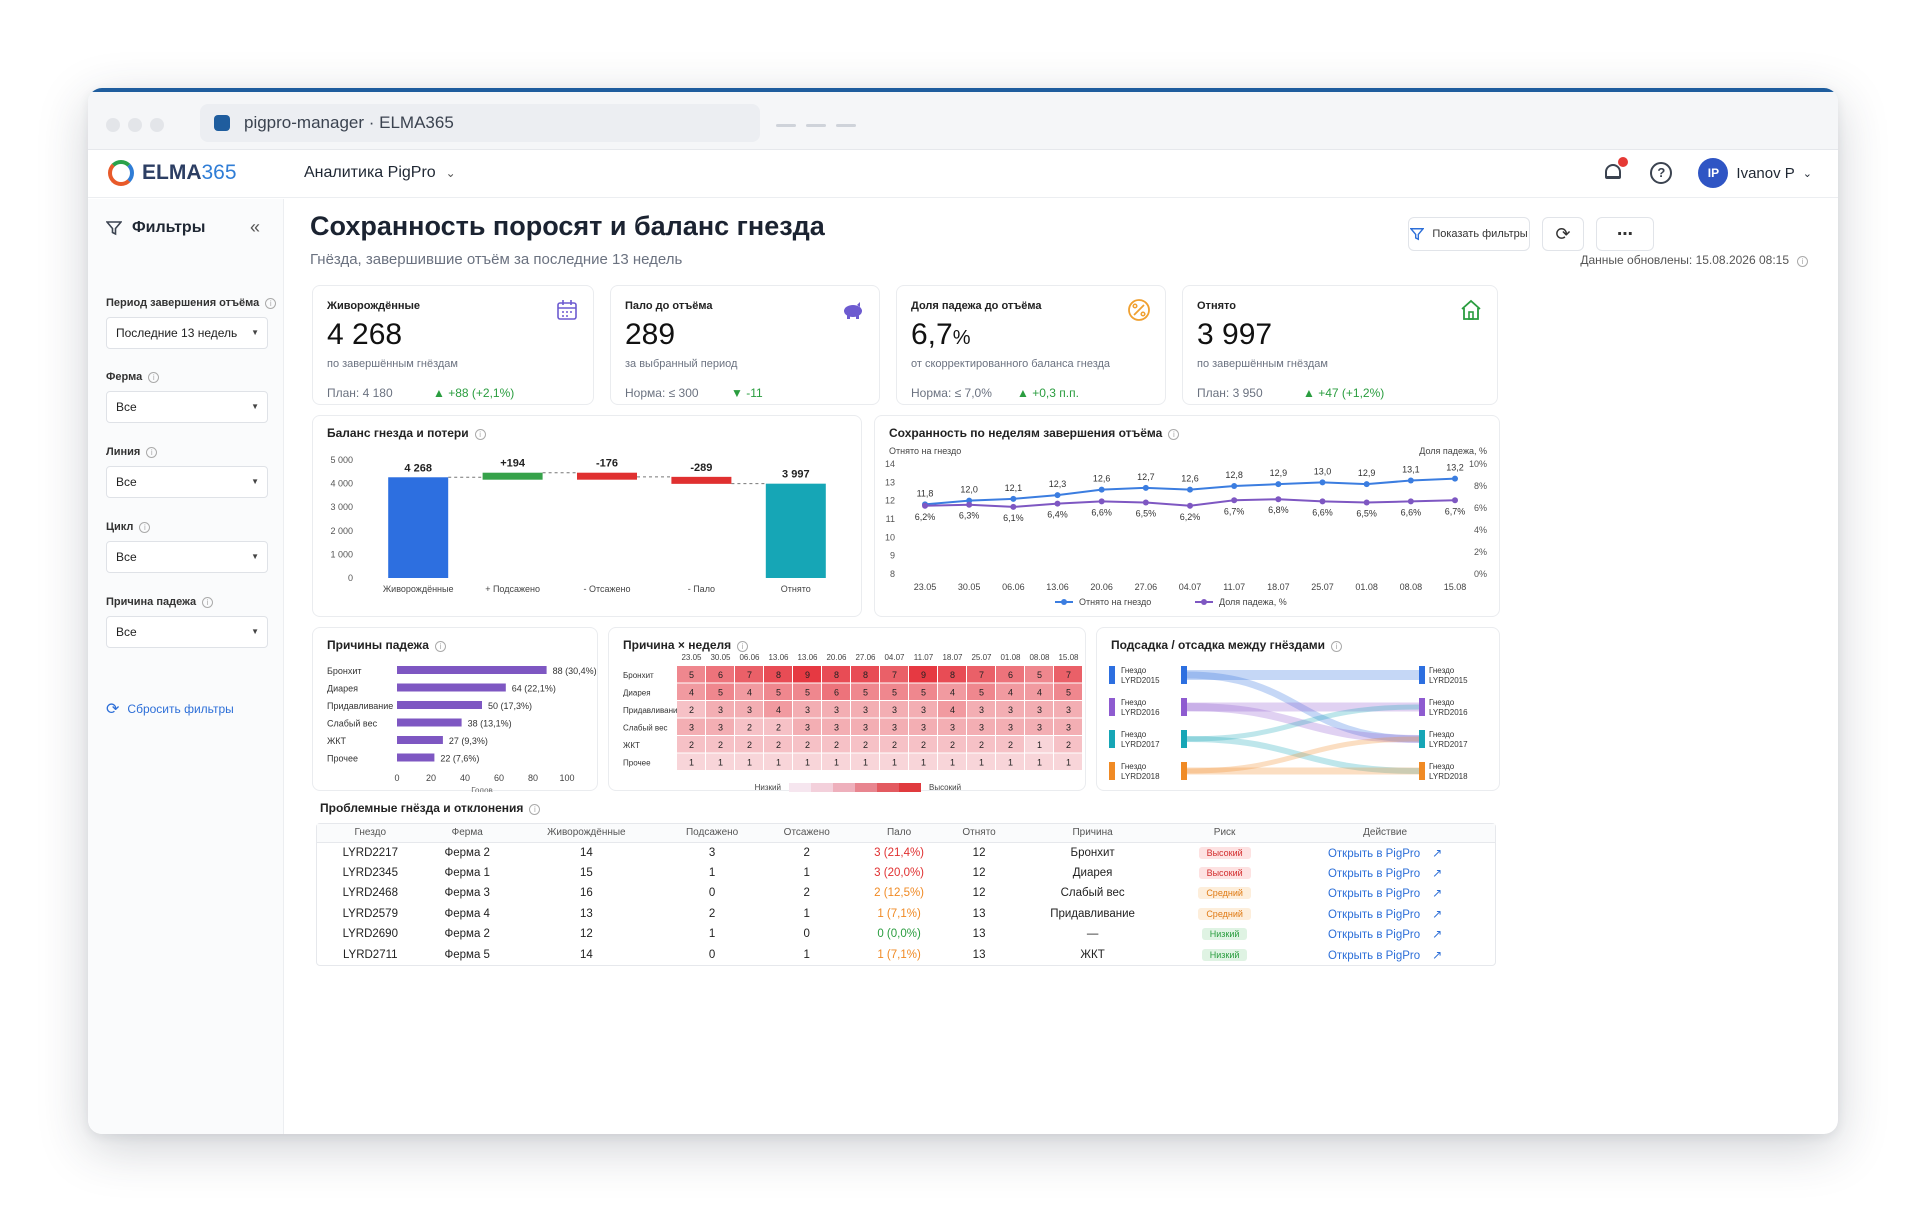  Describe the element at coordinates (924, 657) in the screenshot. I see `column-label: 11.07` at that location.